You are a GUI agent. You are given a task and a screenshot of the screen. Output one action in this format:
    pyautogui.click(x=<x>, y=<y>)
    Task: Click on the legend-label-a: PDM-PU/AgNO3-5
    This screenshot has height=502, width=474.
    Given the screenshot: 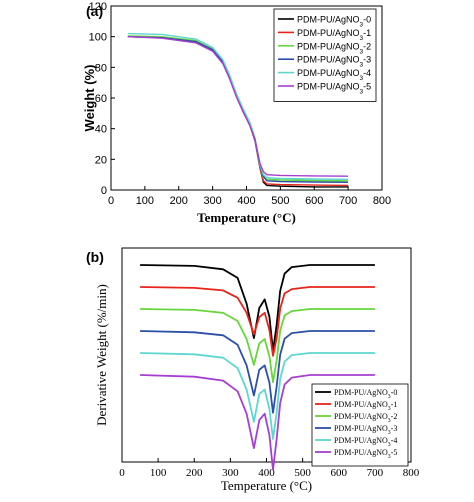 What is the action you would take?
    pyautogui.click(x=334, y=89)
    